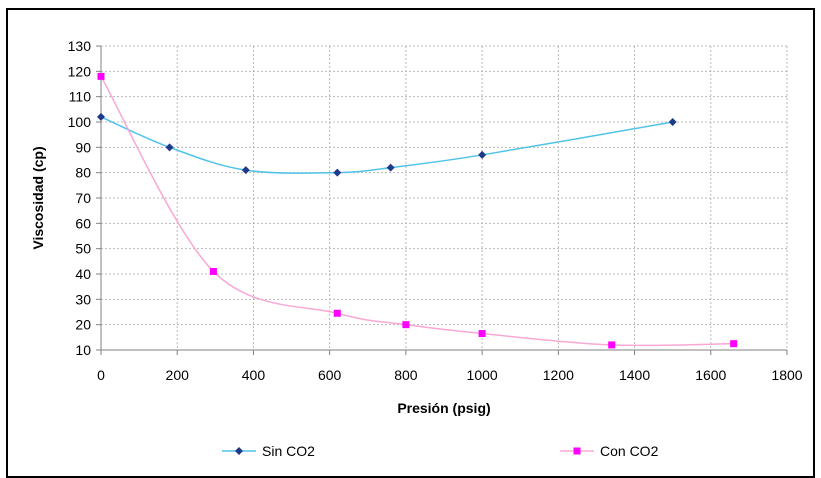 The width and height of the screenshot is (821, 478). I want to click on x-tick-label: 600, so click(330, 375).